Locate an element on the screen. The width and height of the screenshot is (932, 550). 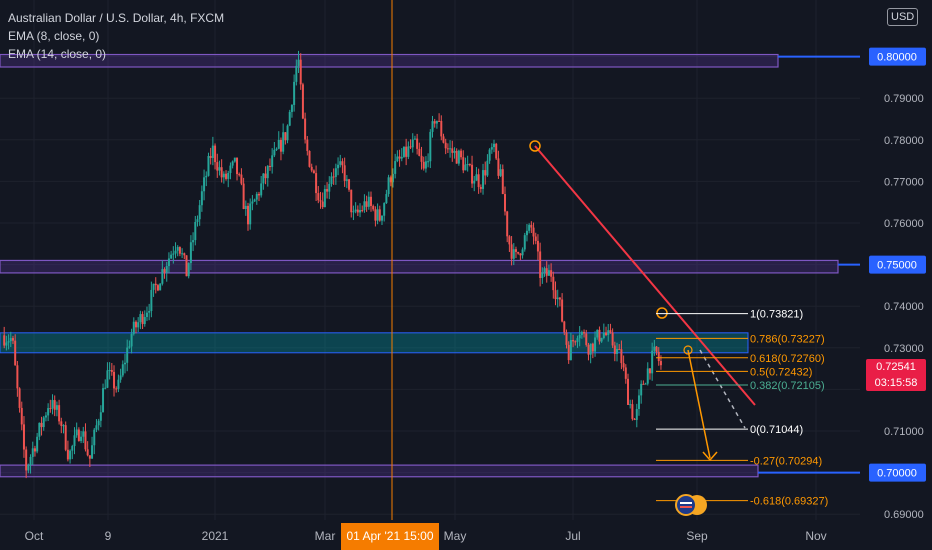
time-tick: Oct is located at coordinates (34, 536).